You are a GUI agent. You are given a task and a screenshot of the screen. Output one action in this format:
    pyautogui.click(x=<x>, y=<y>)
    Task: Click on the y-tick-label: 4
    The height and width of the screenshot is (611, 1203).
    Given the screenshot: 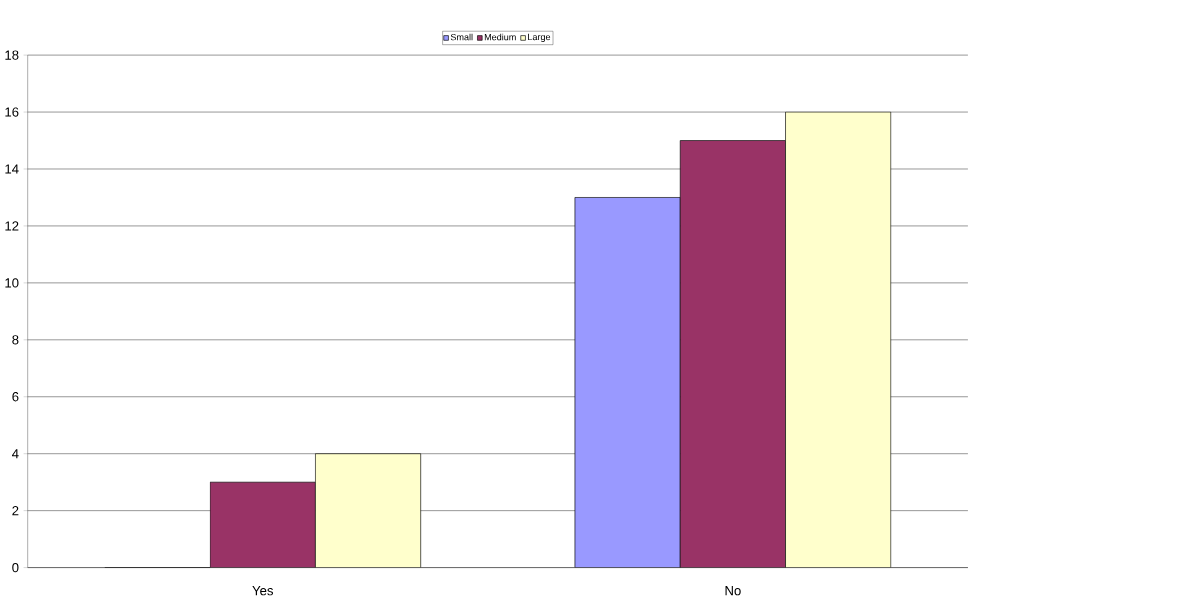 What is the action you would take?
    pyautogui.click(x=15, y=454)
    